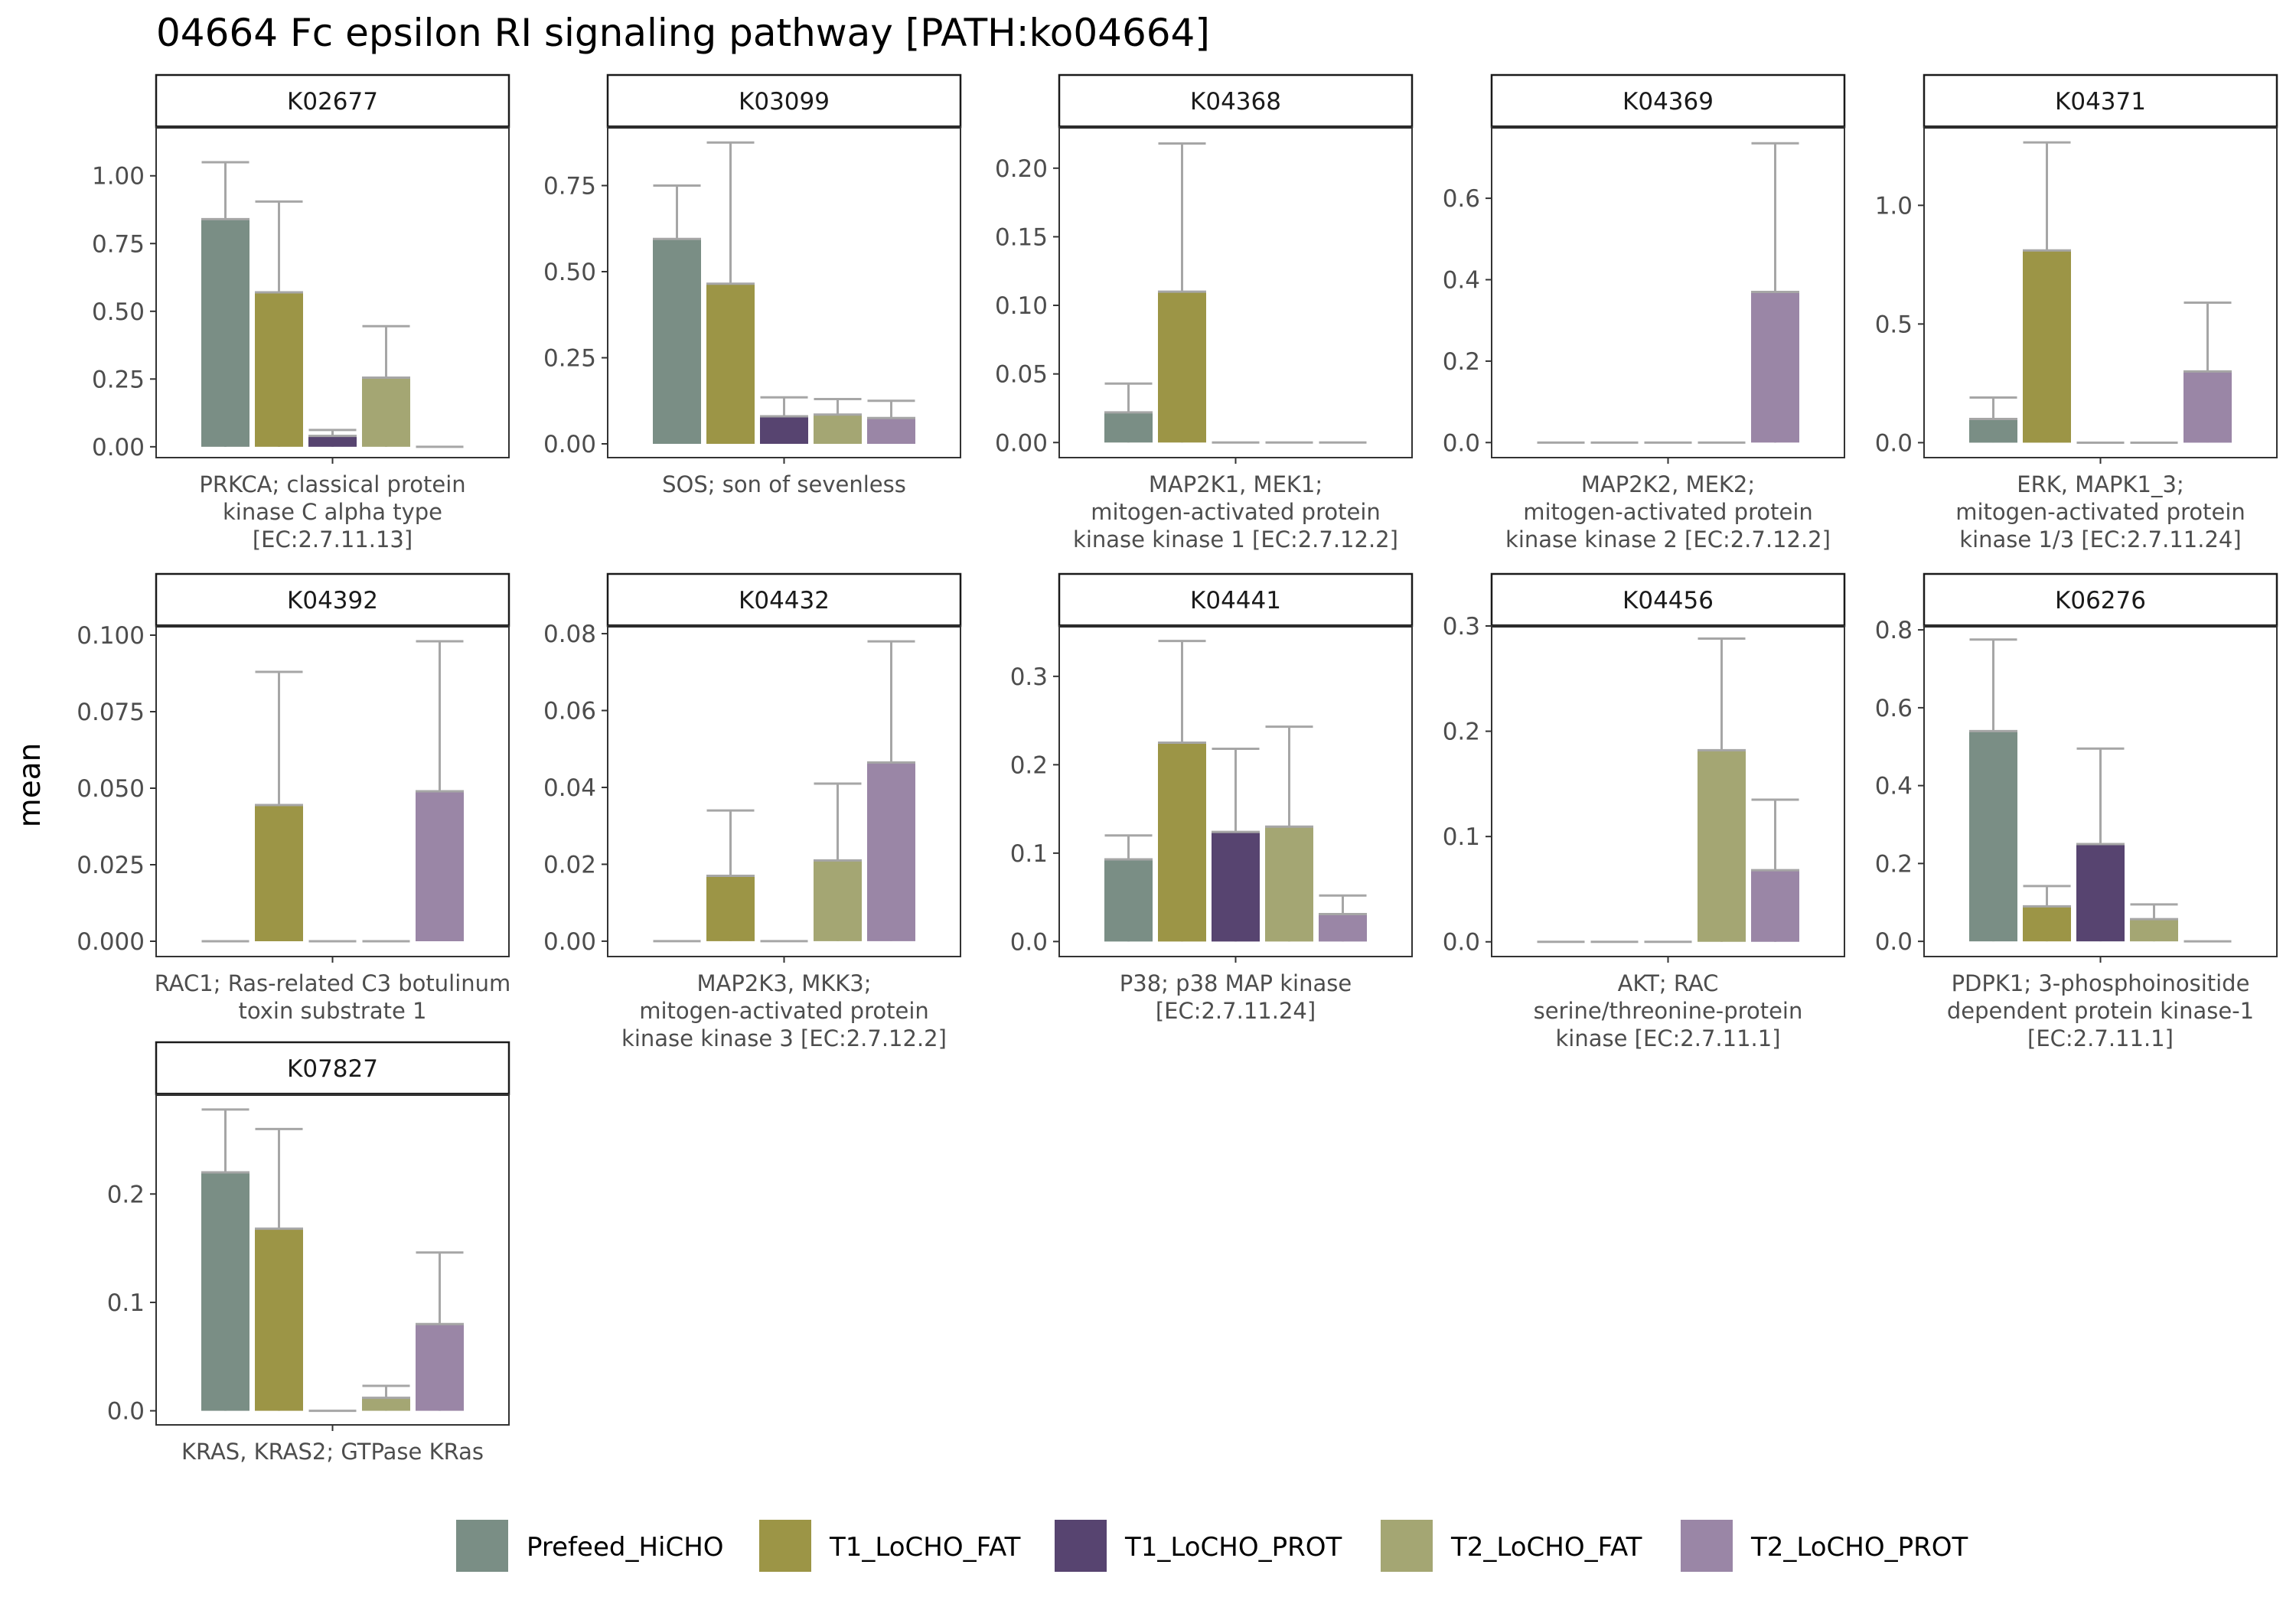 The height and width of the screenshot is (1607, 2296). Describe the element at coordinates (1021, 169) in the screenshot. I see `y-tick-label: 0.20` at that location.